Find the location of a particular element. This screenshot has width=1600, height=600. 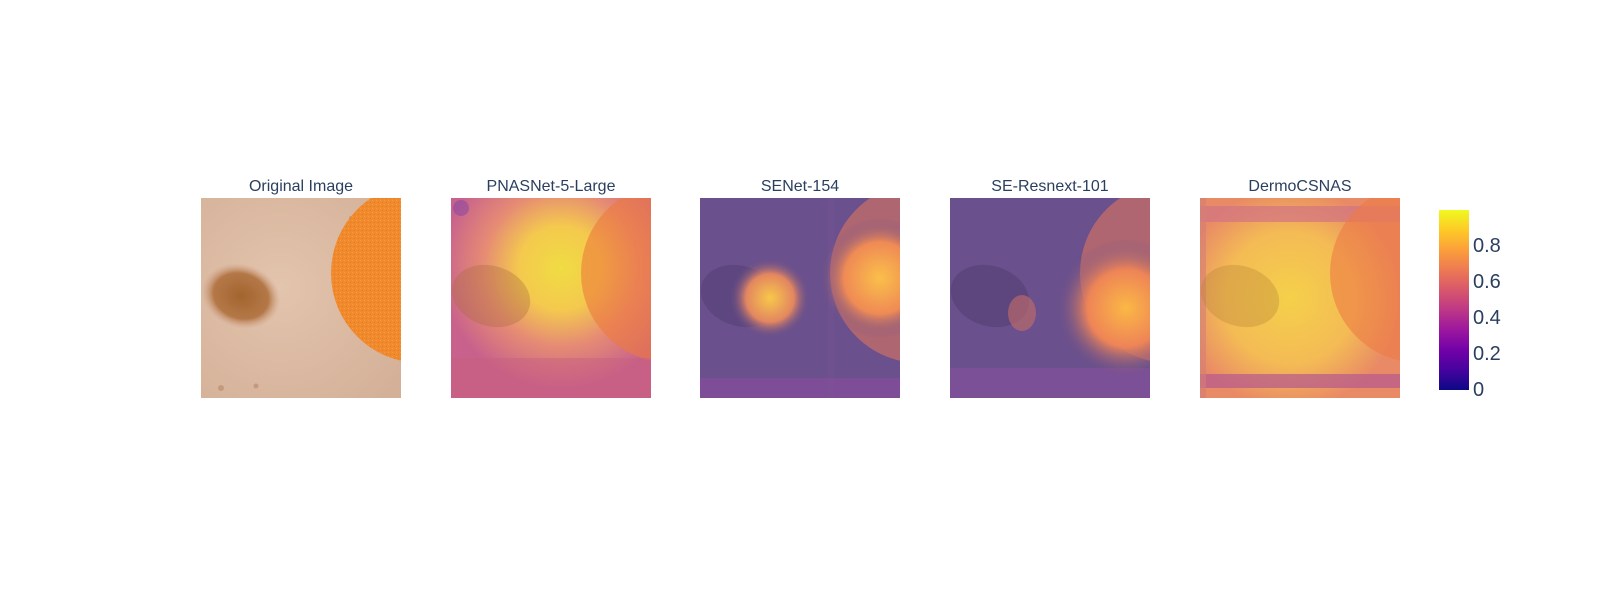

colorbar-tick-label: 0 is located at coordinates (1479, 390).